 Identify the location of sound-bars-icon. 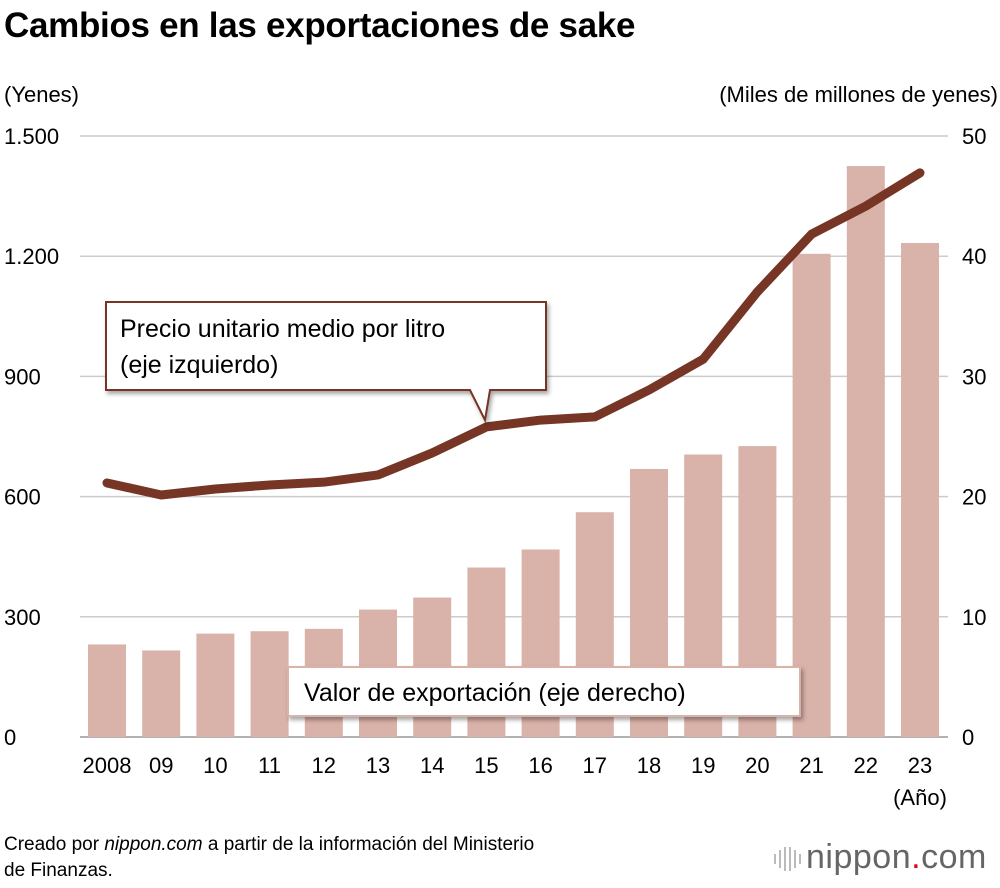
(787, 859).